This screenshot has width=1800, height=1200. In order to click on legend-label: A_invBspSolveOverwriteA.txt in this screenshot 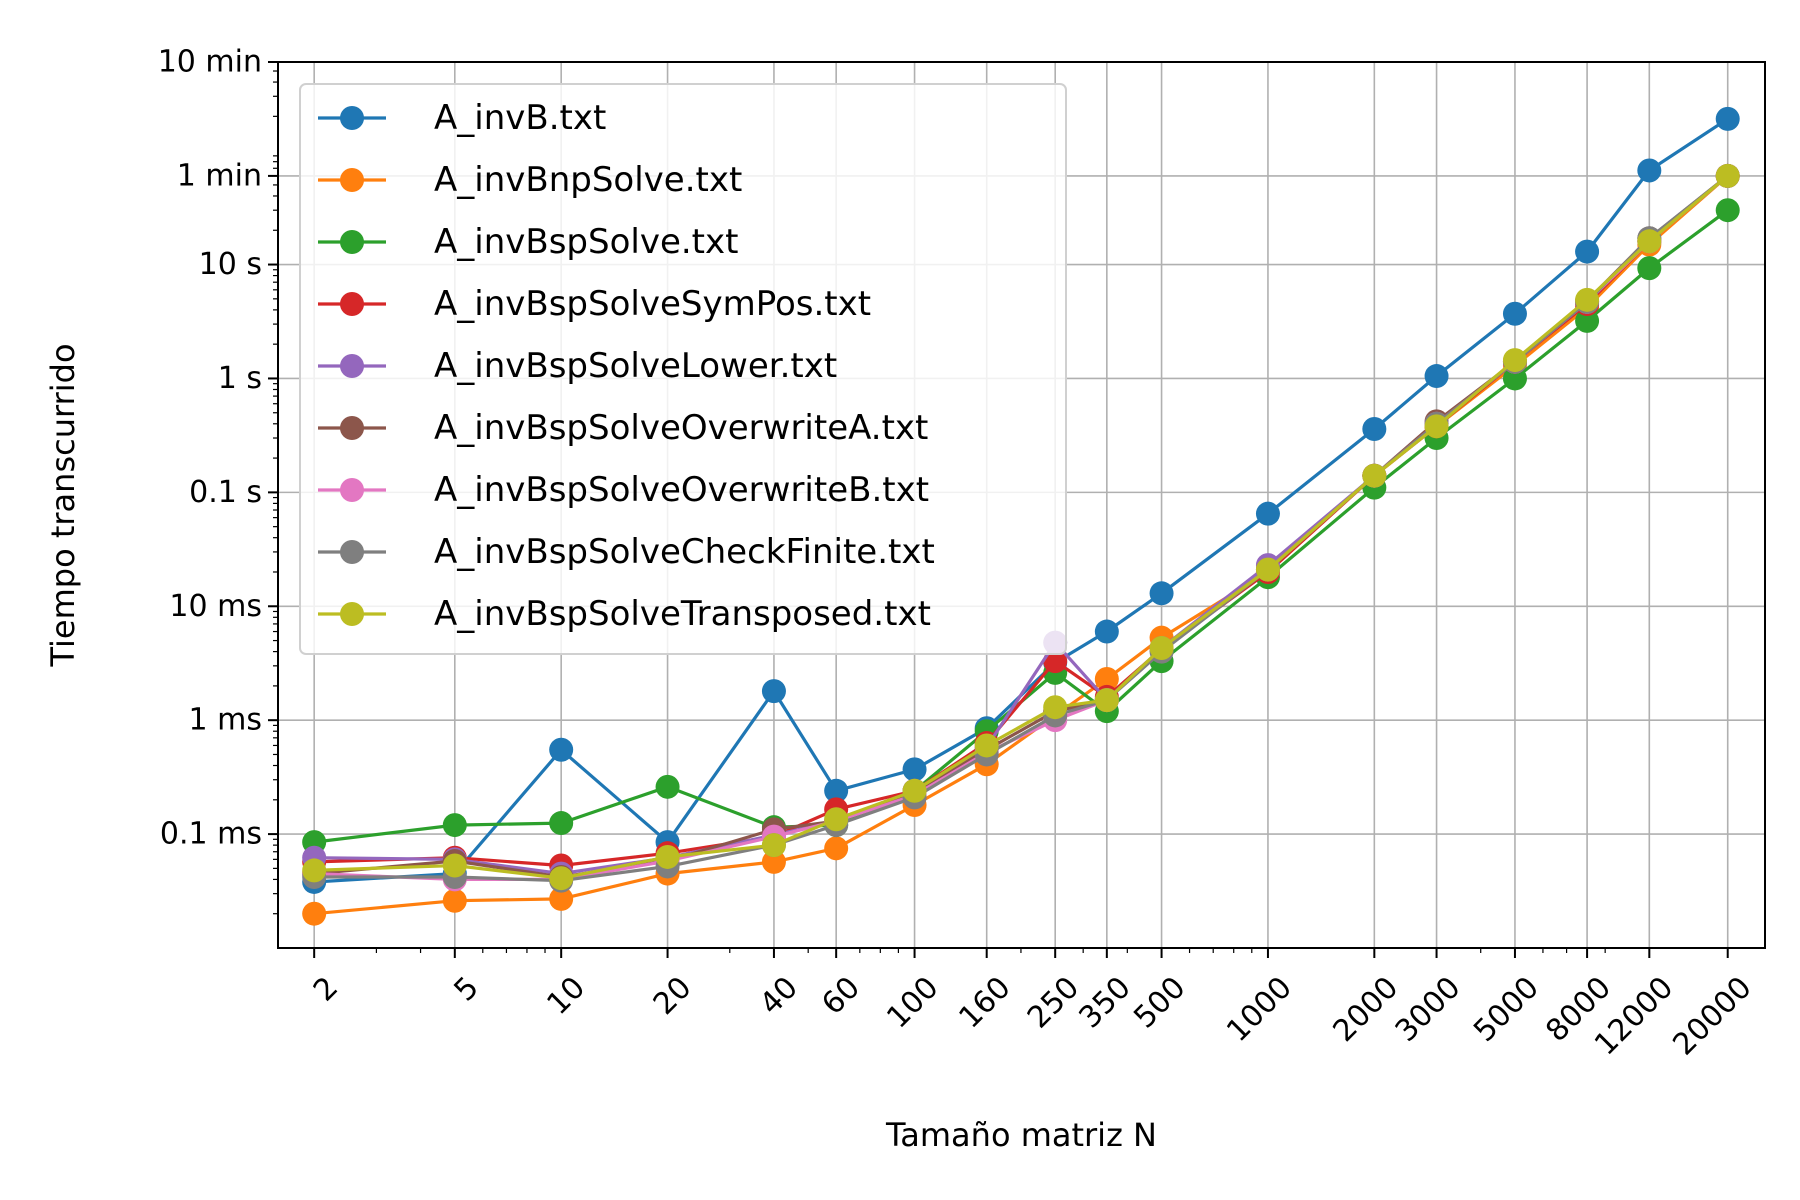, I will do `click(681, 428)`.